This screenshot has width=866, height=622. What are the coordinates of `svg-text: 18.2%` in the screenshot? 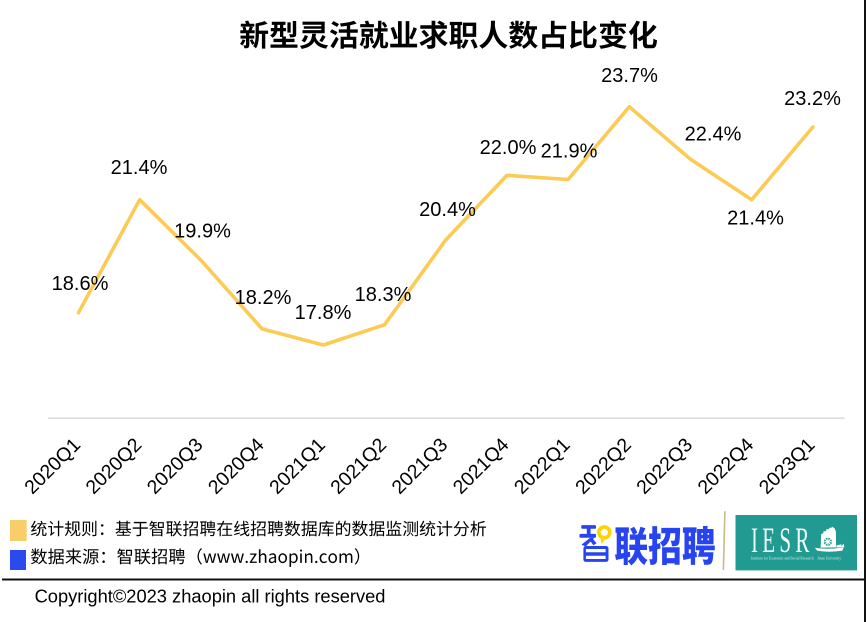 It's located at (263, 298).